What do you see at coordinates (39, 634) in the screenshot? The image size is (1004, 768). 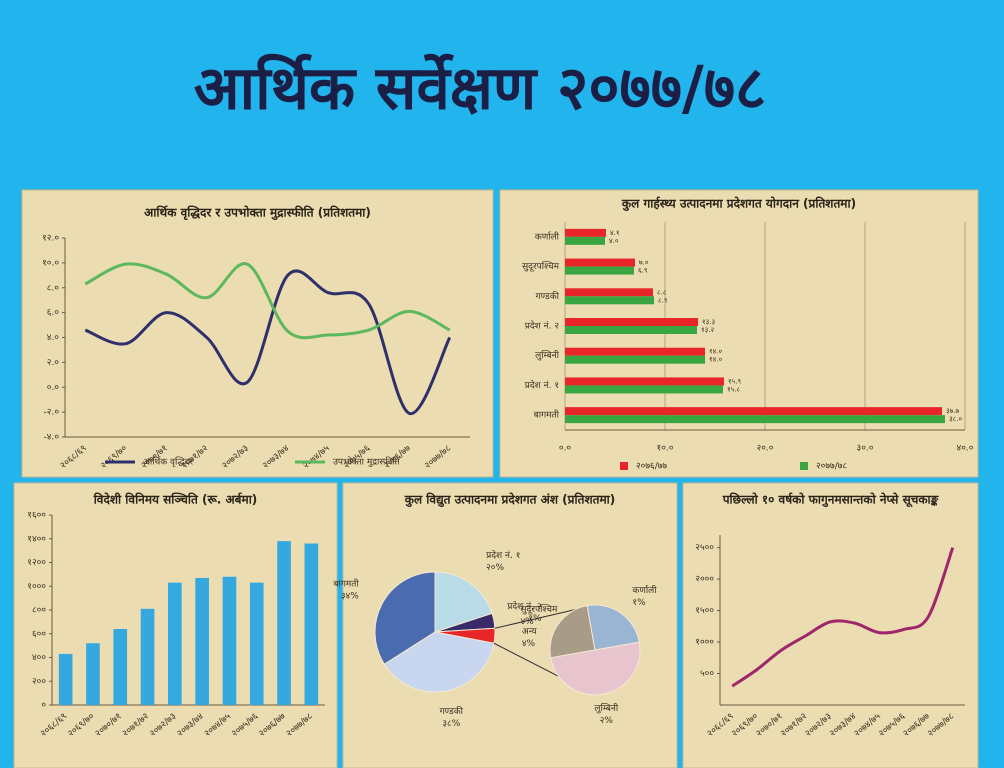 I see `y-tick-label: ६००` at bounding box center [39, 634].